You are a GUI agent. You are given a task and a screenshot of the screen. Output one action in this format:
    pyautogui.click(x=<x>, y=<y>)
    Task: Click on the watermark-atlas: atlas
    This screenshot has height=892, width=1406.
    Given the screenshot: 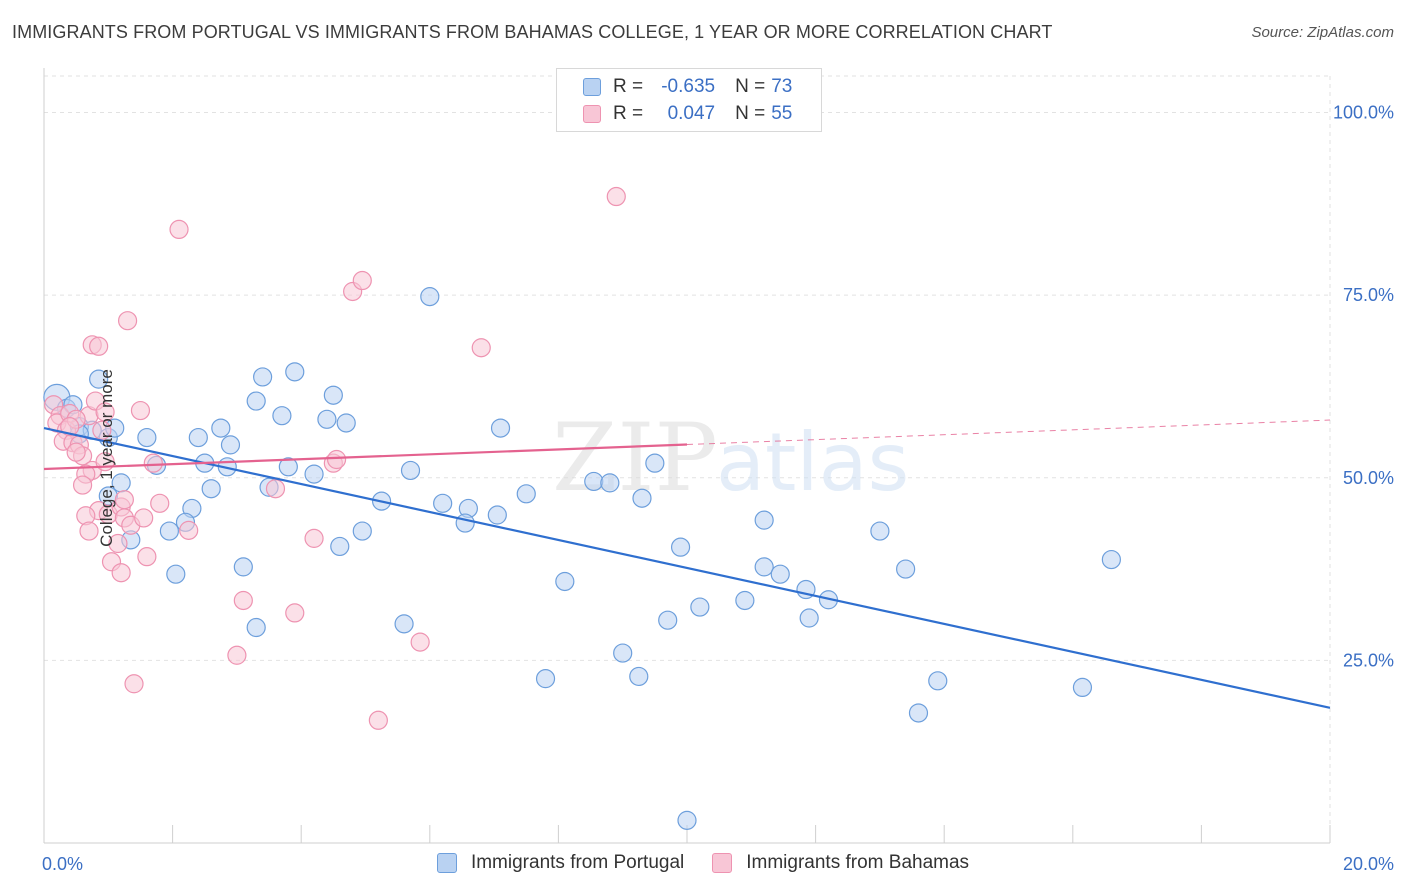 What is the action you would take?
    pyautogui.click(x=812, y=462)
    